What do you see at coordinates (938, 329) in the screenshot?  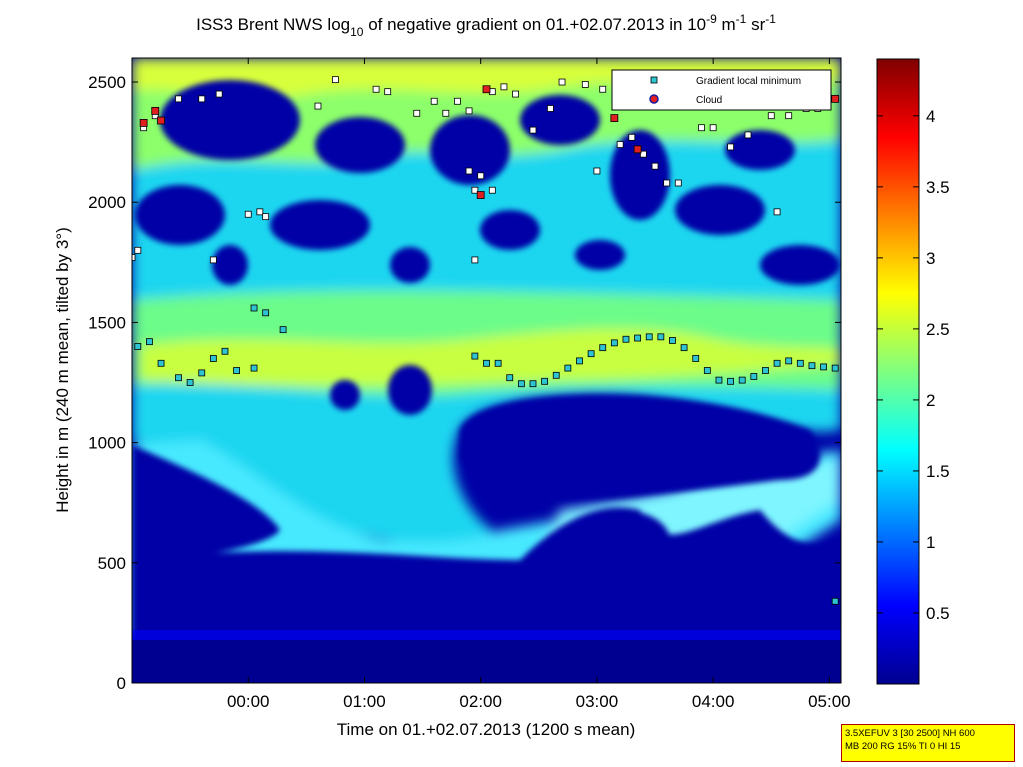 I see `colorbar-tick-label: 2.5` at bounding box center [938, 329].